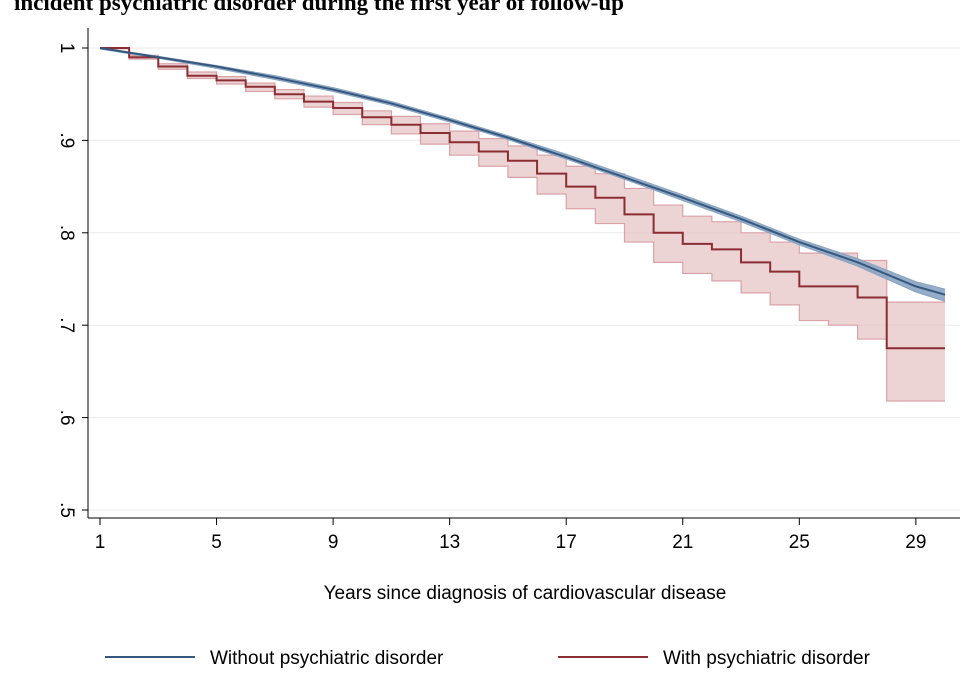  What do you see at coordinates (767, 658) in the screenshot?
I see `legend-label: With psychiatric disorder` at bounding box center [767, 658].